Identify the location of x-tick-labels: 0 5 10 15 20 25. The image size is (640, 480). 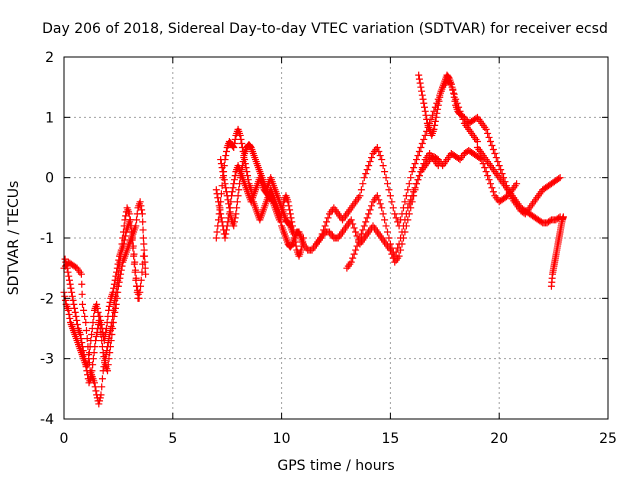
(338, 439).